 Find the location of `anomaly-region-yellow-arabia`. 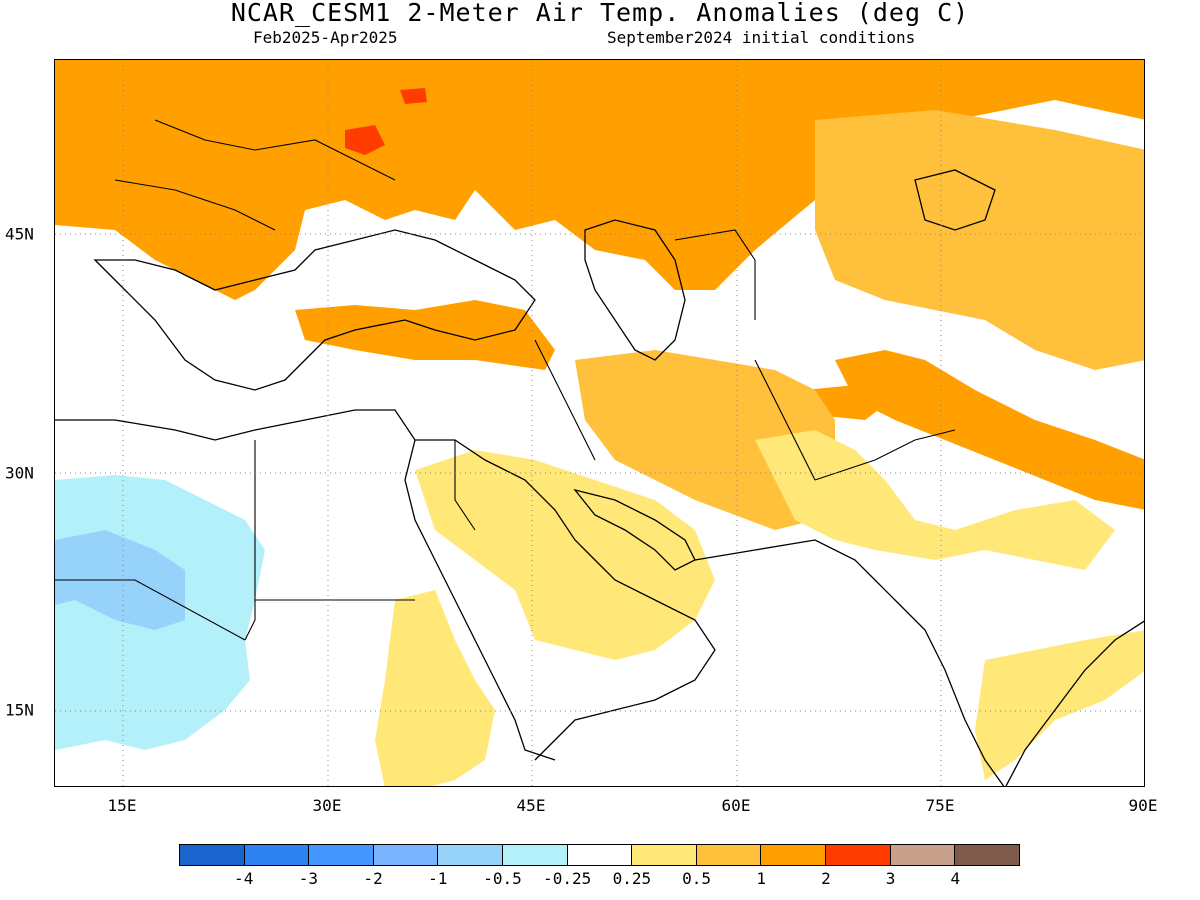

anomaly-region-yellow-arabia is located at coordinates (565, 555).